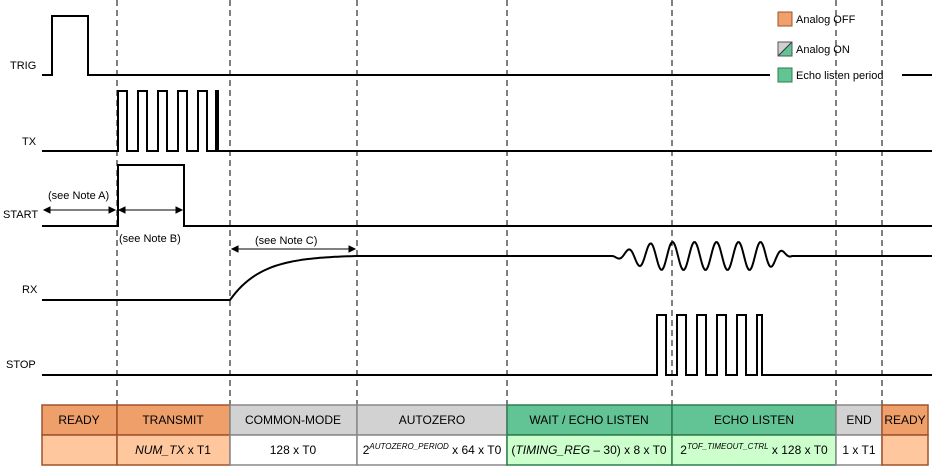 The image size is (932, 467). Describe the element at coordinates (904, 420) in the screenshot. I see `header-ready-2: READY` at that location.